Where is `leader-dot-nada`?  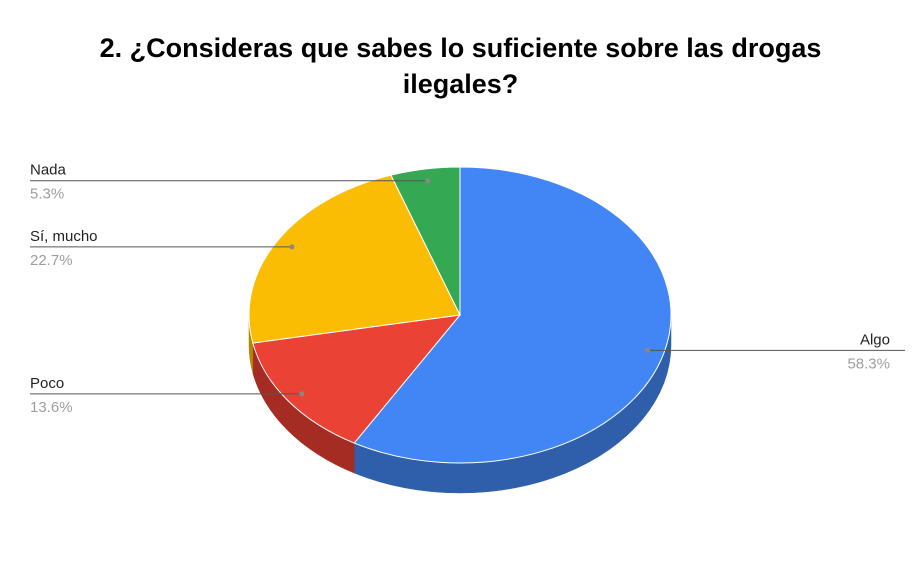
leader-dot-nada is located at coordinates (428, 181).